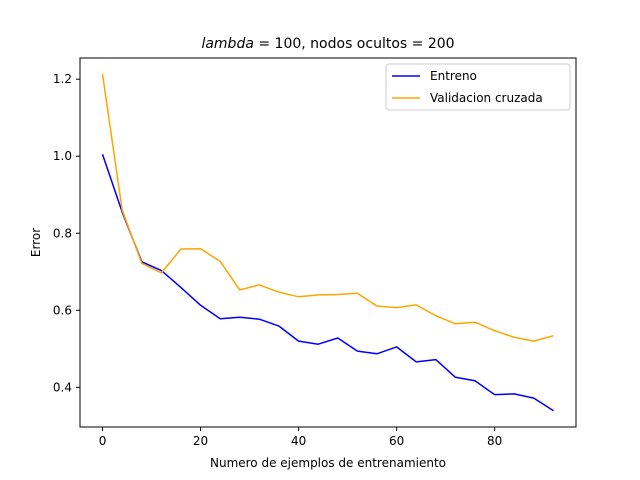  I want to click on y-axis-label: Error, so click(36, 242).